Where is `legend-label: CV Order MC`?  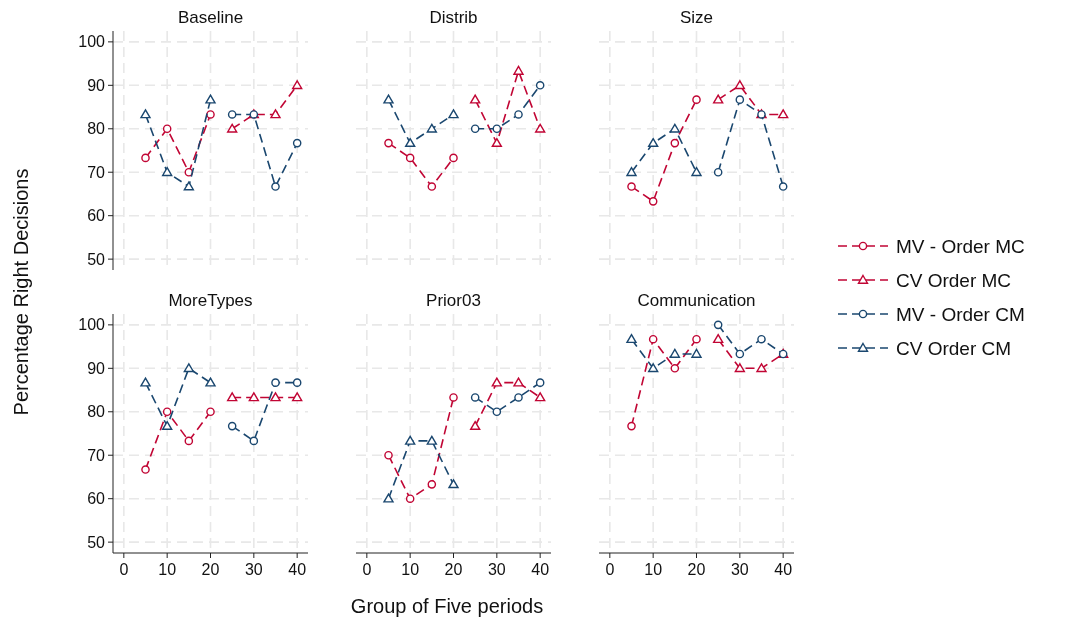 legend-label: CV Order MC is located at coordinates (954, 280).